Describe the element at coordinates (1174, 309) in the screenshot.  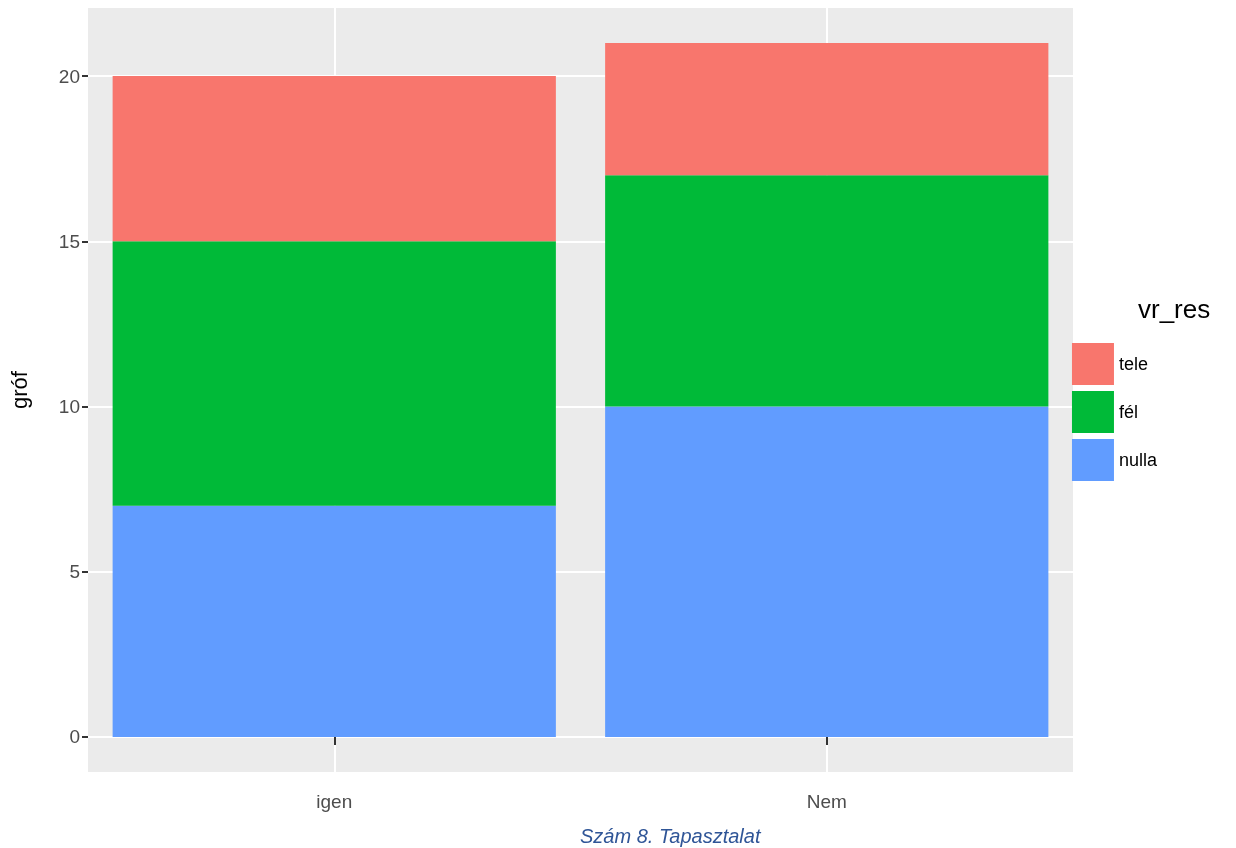
I see `legend-title: vr_res` at that location.